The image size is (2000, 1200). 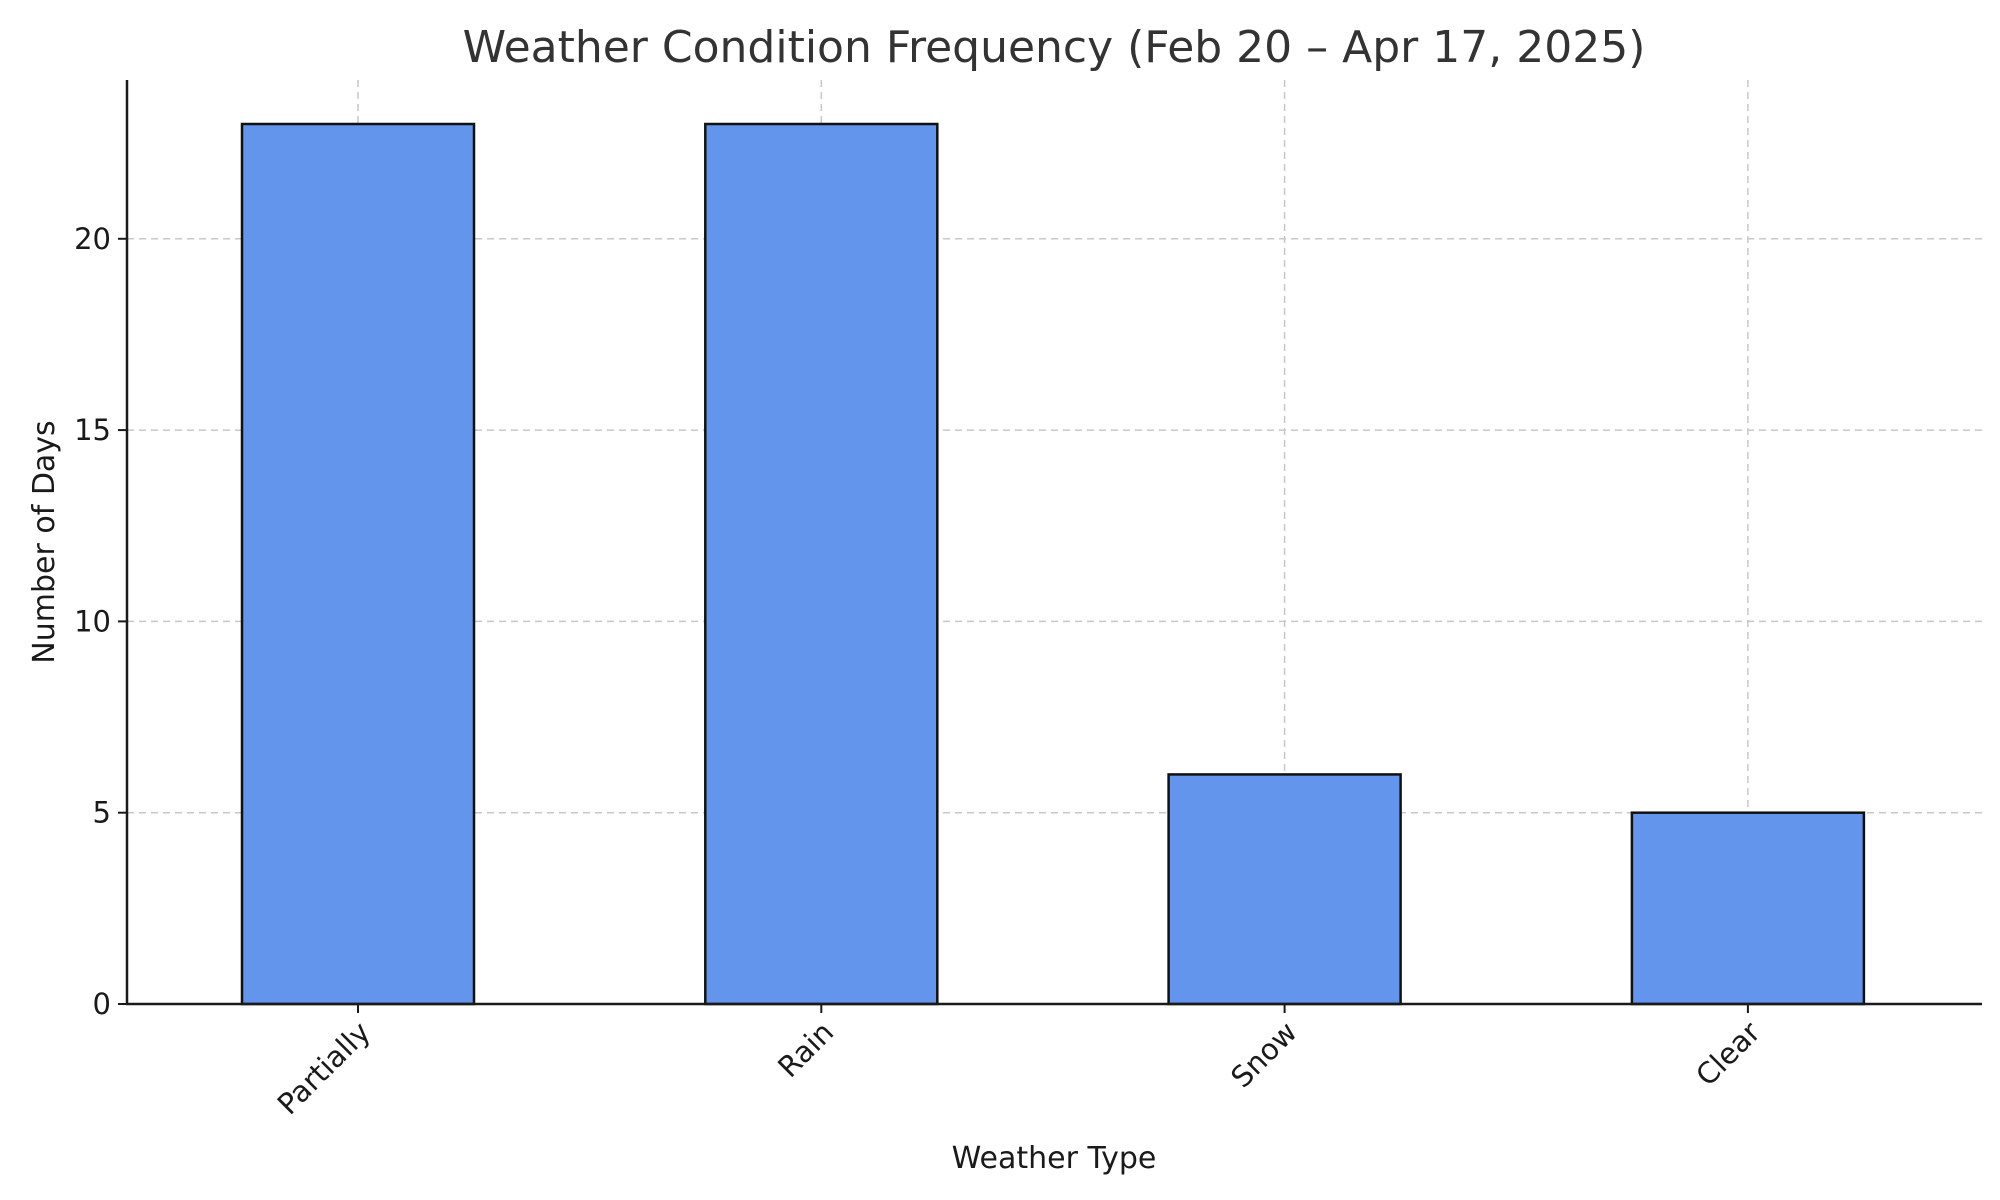 What do you see at coordinates (92, 430) in the screenshot?
I see `y-tick-label: 15` at bounding box center [92, 430].